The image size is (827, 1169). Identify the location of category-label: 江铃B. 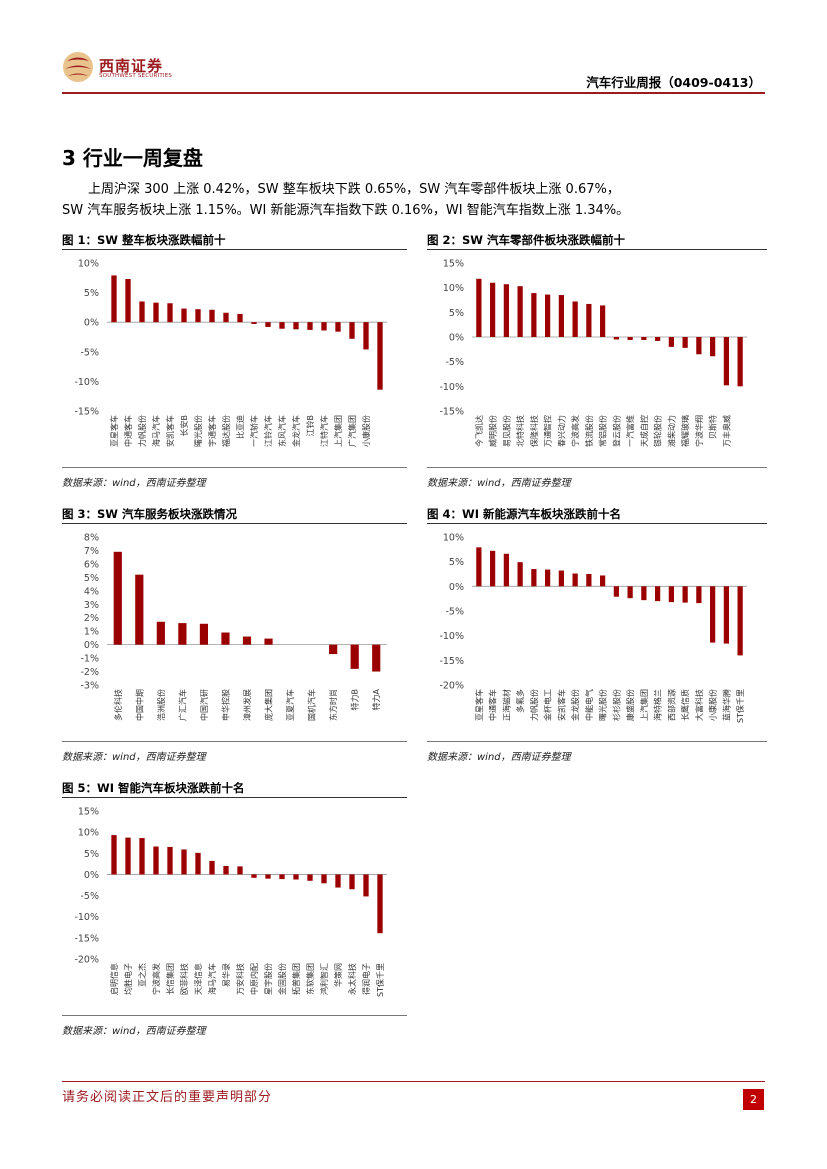
(310, 426).